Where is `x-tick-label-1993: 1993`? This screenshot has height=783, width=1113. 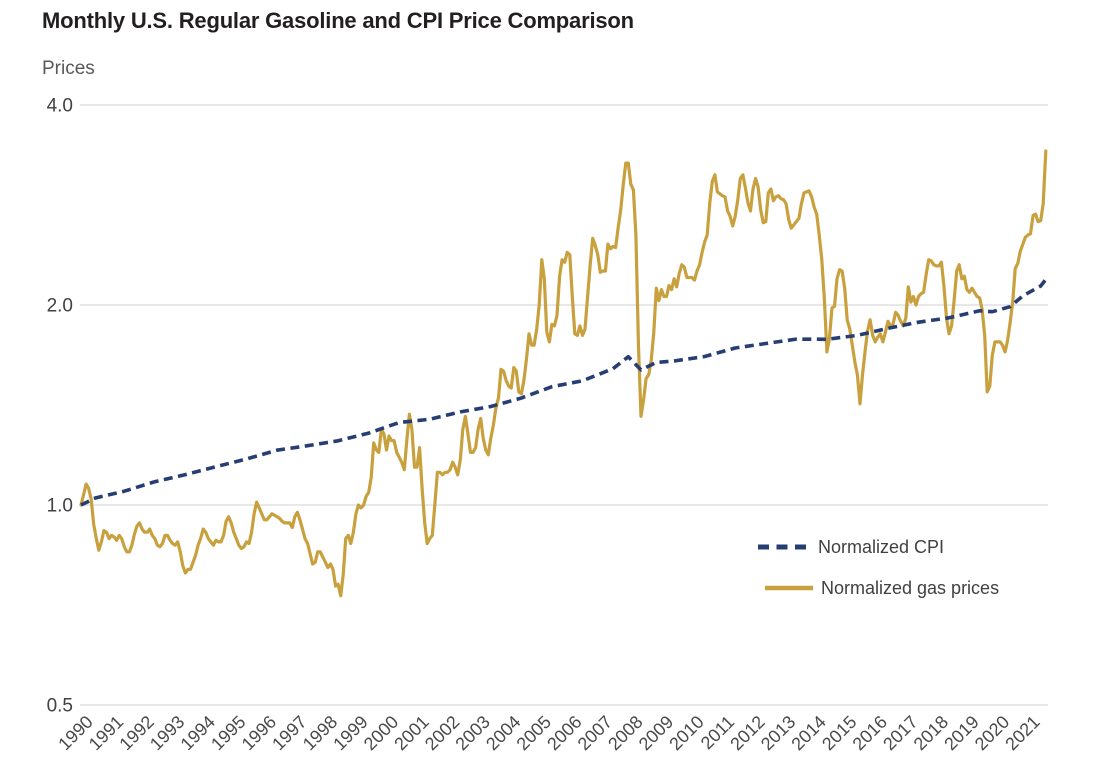
x-tick-label-1993: 1993 is located at coordinates (167, 733).